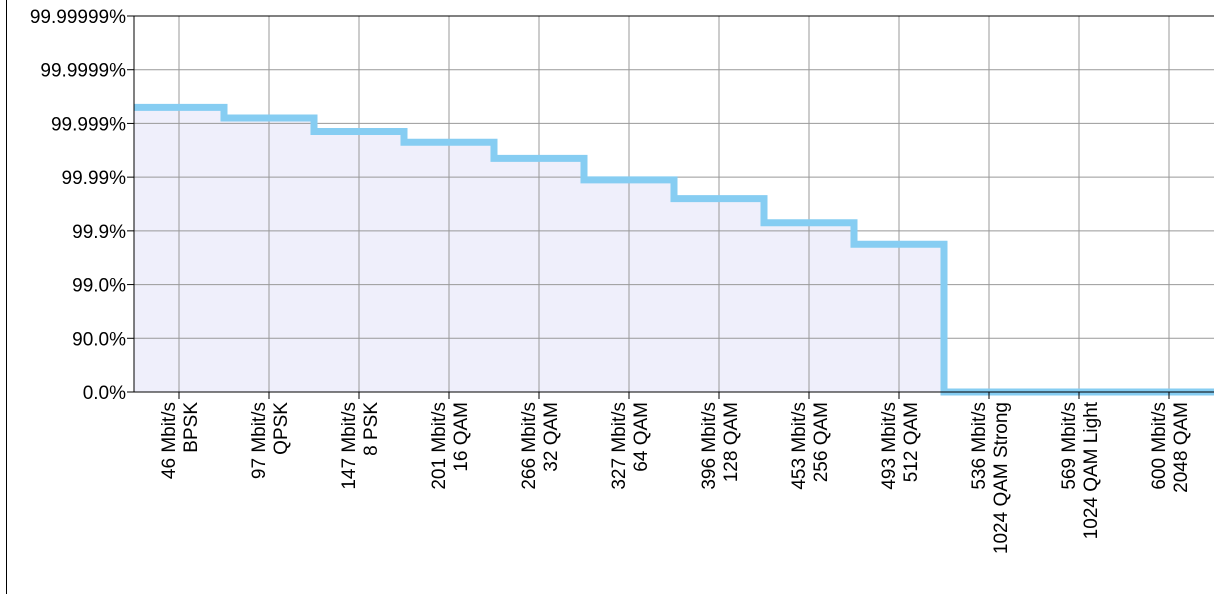 The width and height of the screenshot is (1214, 599). Describe the element at coordinates (799, 446) in the screenshot. I see `x-tick-label-line: 453 Mbit/s` at that location.